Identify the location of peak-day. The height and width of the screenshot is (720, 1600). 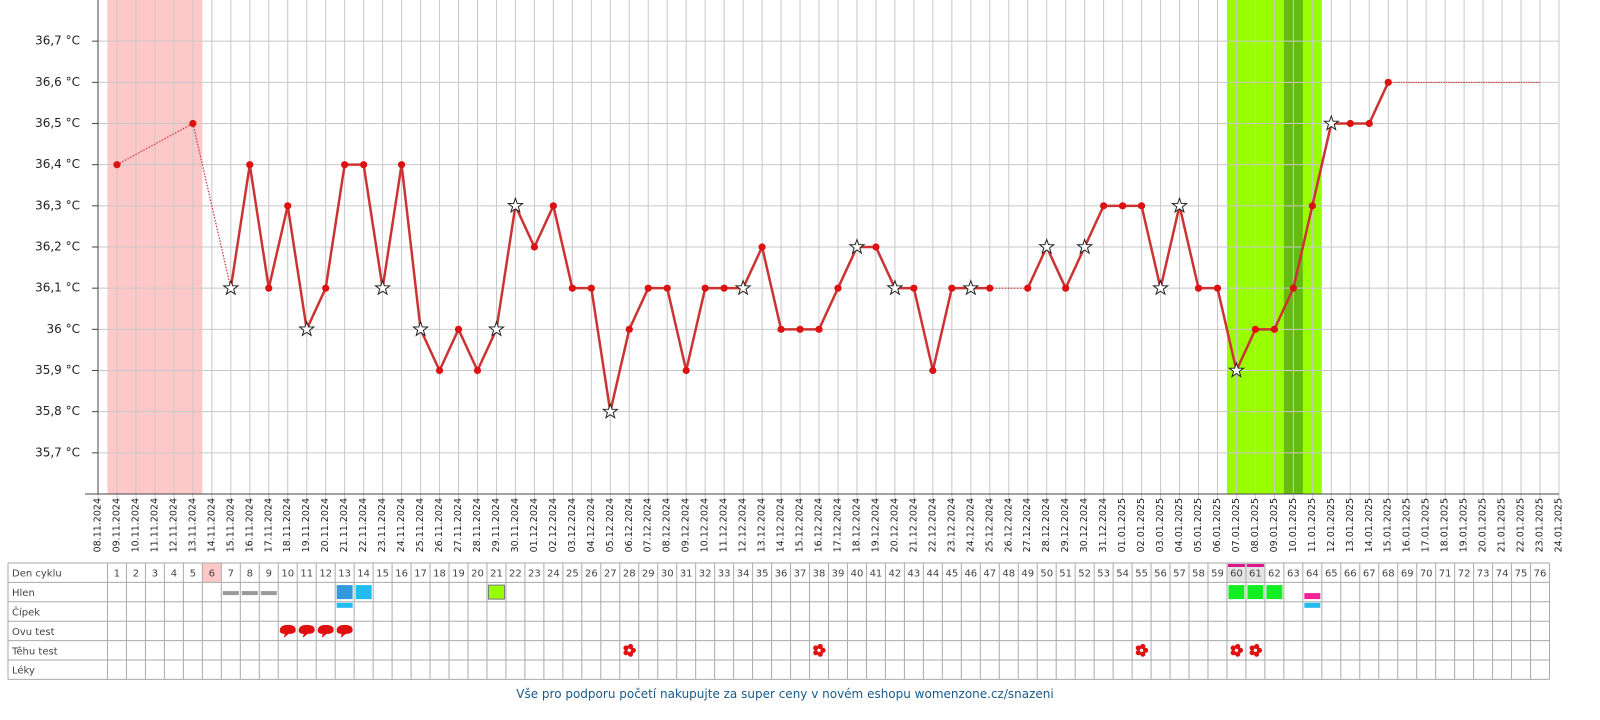
(1255, 573).